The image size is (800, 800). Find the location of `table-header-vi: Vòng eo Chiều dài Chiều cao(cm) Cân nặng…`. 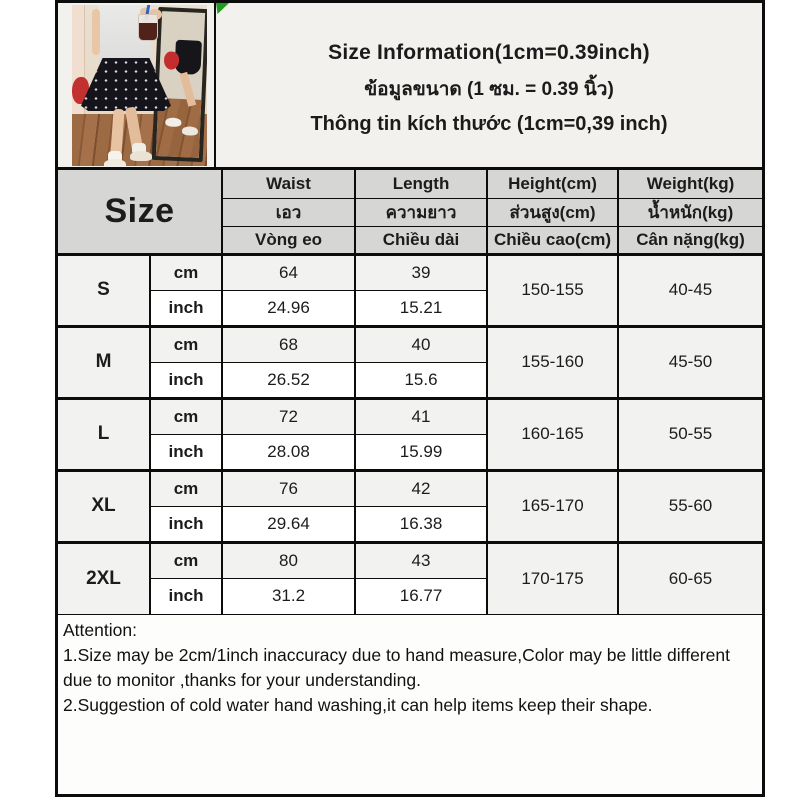

table-header-vi: Vòng eo Chiều dài Chiều cao(cm) Cân nặng… is located at coordinates (411, 240).